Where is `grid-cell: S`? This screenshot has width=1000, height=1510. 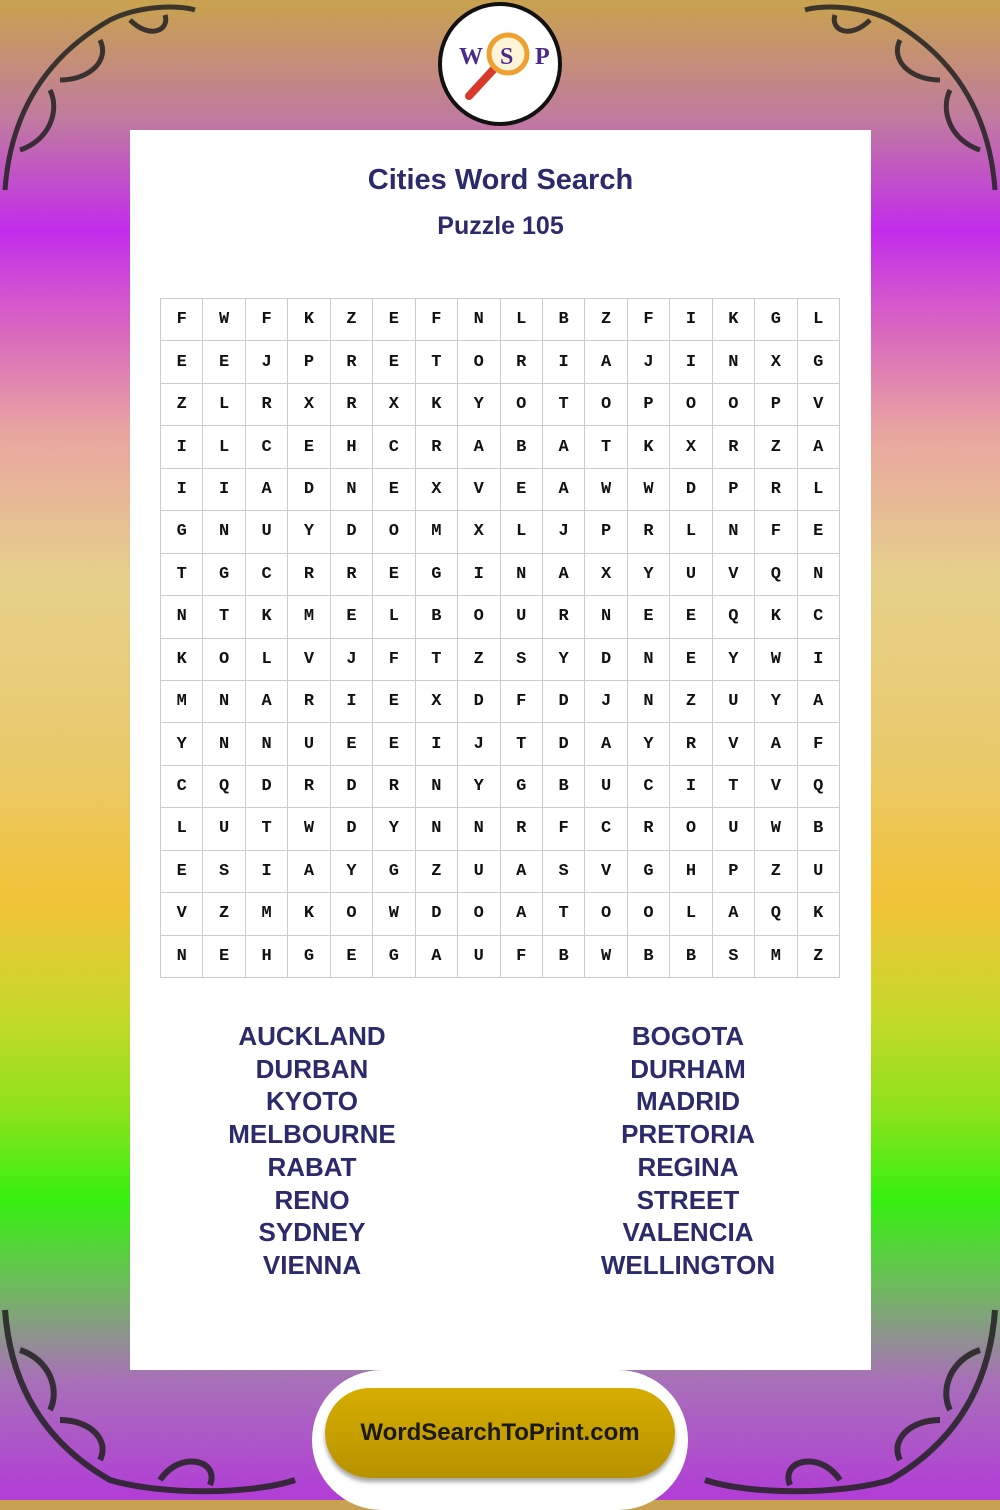
grid-cell: S is located at coordinates (521, 659).